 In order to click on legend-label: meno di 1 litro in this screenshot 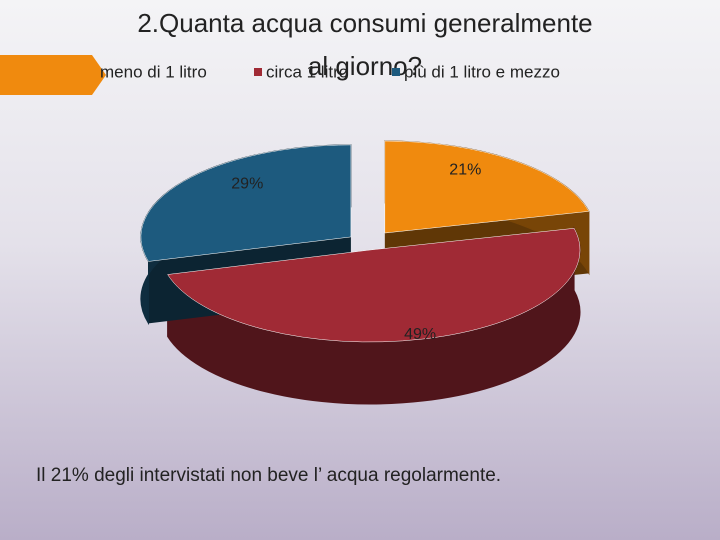, I will do `click(153, 71)`.